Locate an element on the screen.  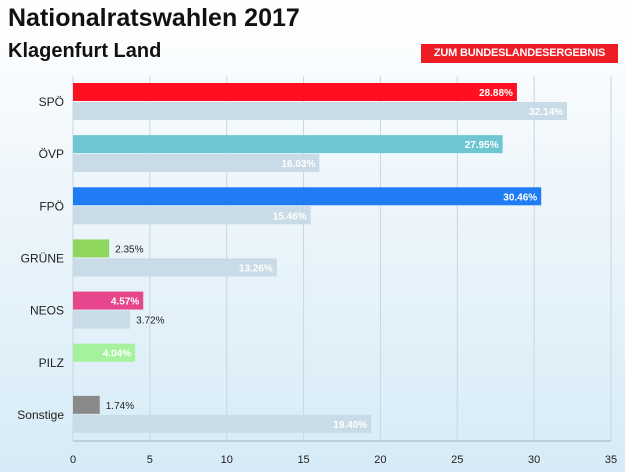
bar-current-label: 28.88% is located at coordinates (496, 93).